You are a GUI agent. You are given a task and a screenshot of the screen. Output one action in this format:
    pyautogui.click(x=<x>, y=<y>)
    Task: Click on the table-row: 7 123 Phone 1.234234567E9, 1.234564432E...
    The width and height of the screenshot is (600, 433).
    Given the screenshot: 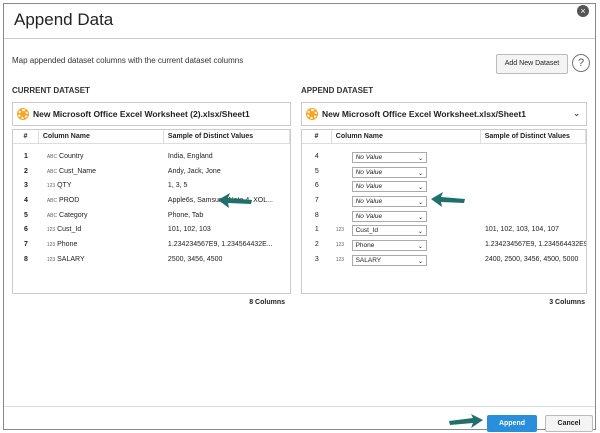 What is the action you would take?
    pyautogui.click(x=151, y=245)
    